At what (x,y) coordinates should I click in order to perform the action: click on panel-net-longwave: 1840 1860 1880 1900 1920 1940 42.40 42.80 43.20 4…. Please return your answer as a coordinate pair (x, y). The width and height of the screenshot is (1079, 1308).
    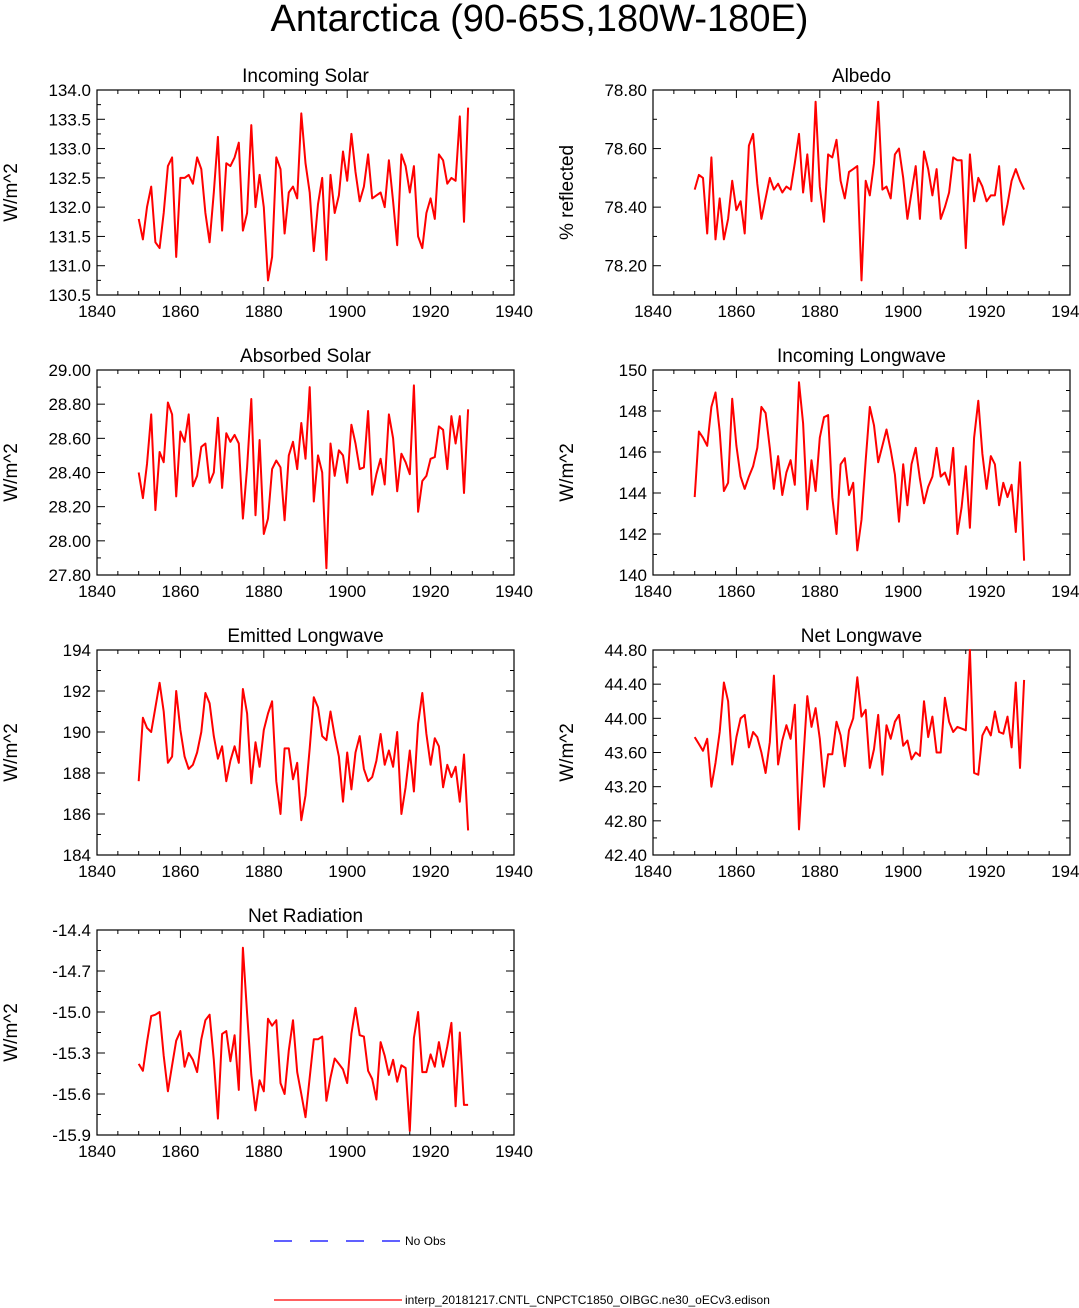
    Looking at the image, I should click on (818, 753).